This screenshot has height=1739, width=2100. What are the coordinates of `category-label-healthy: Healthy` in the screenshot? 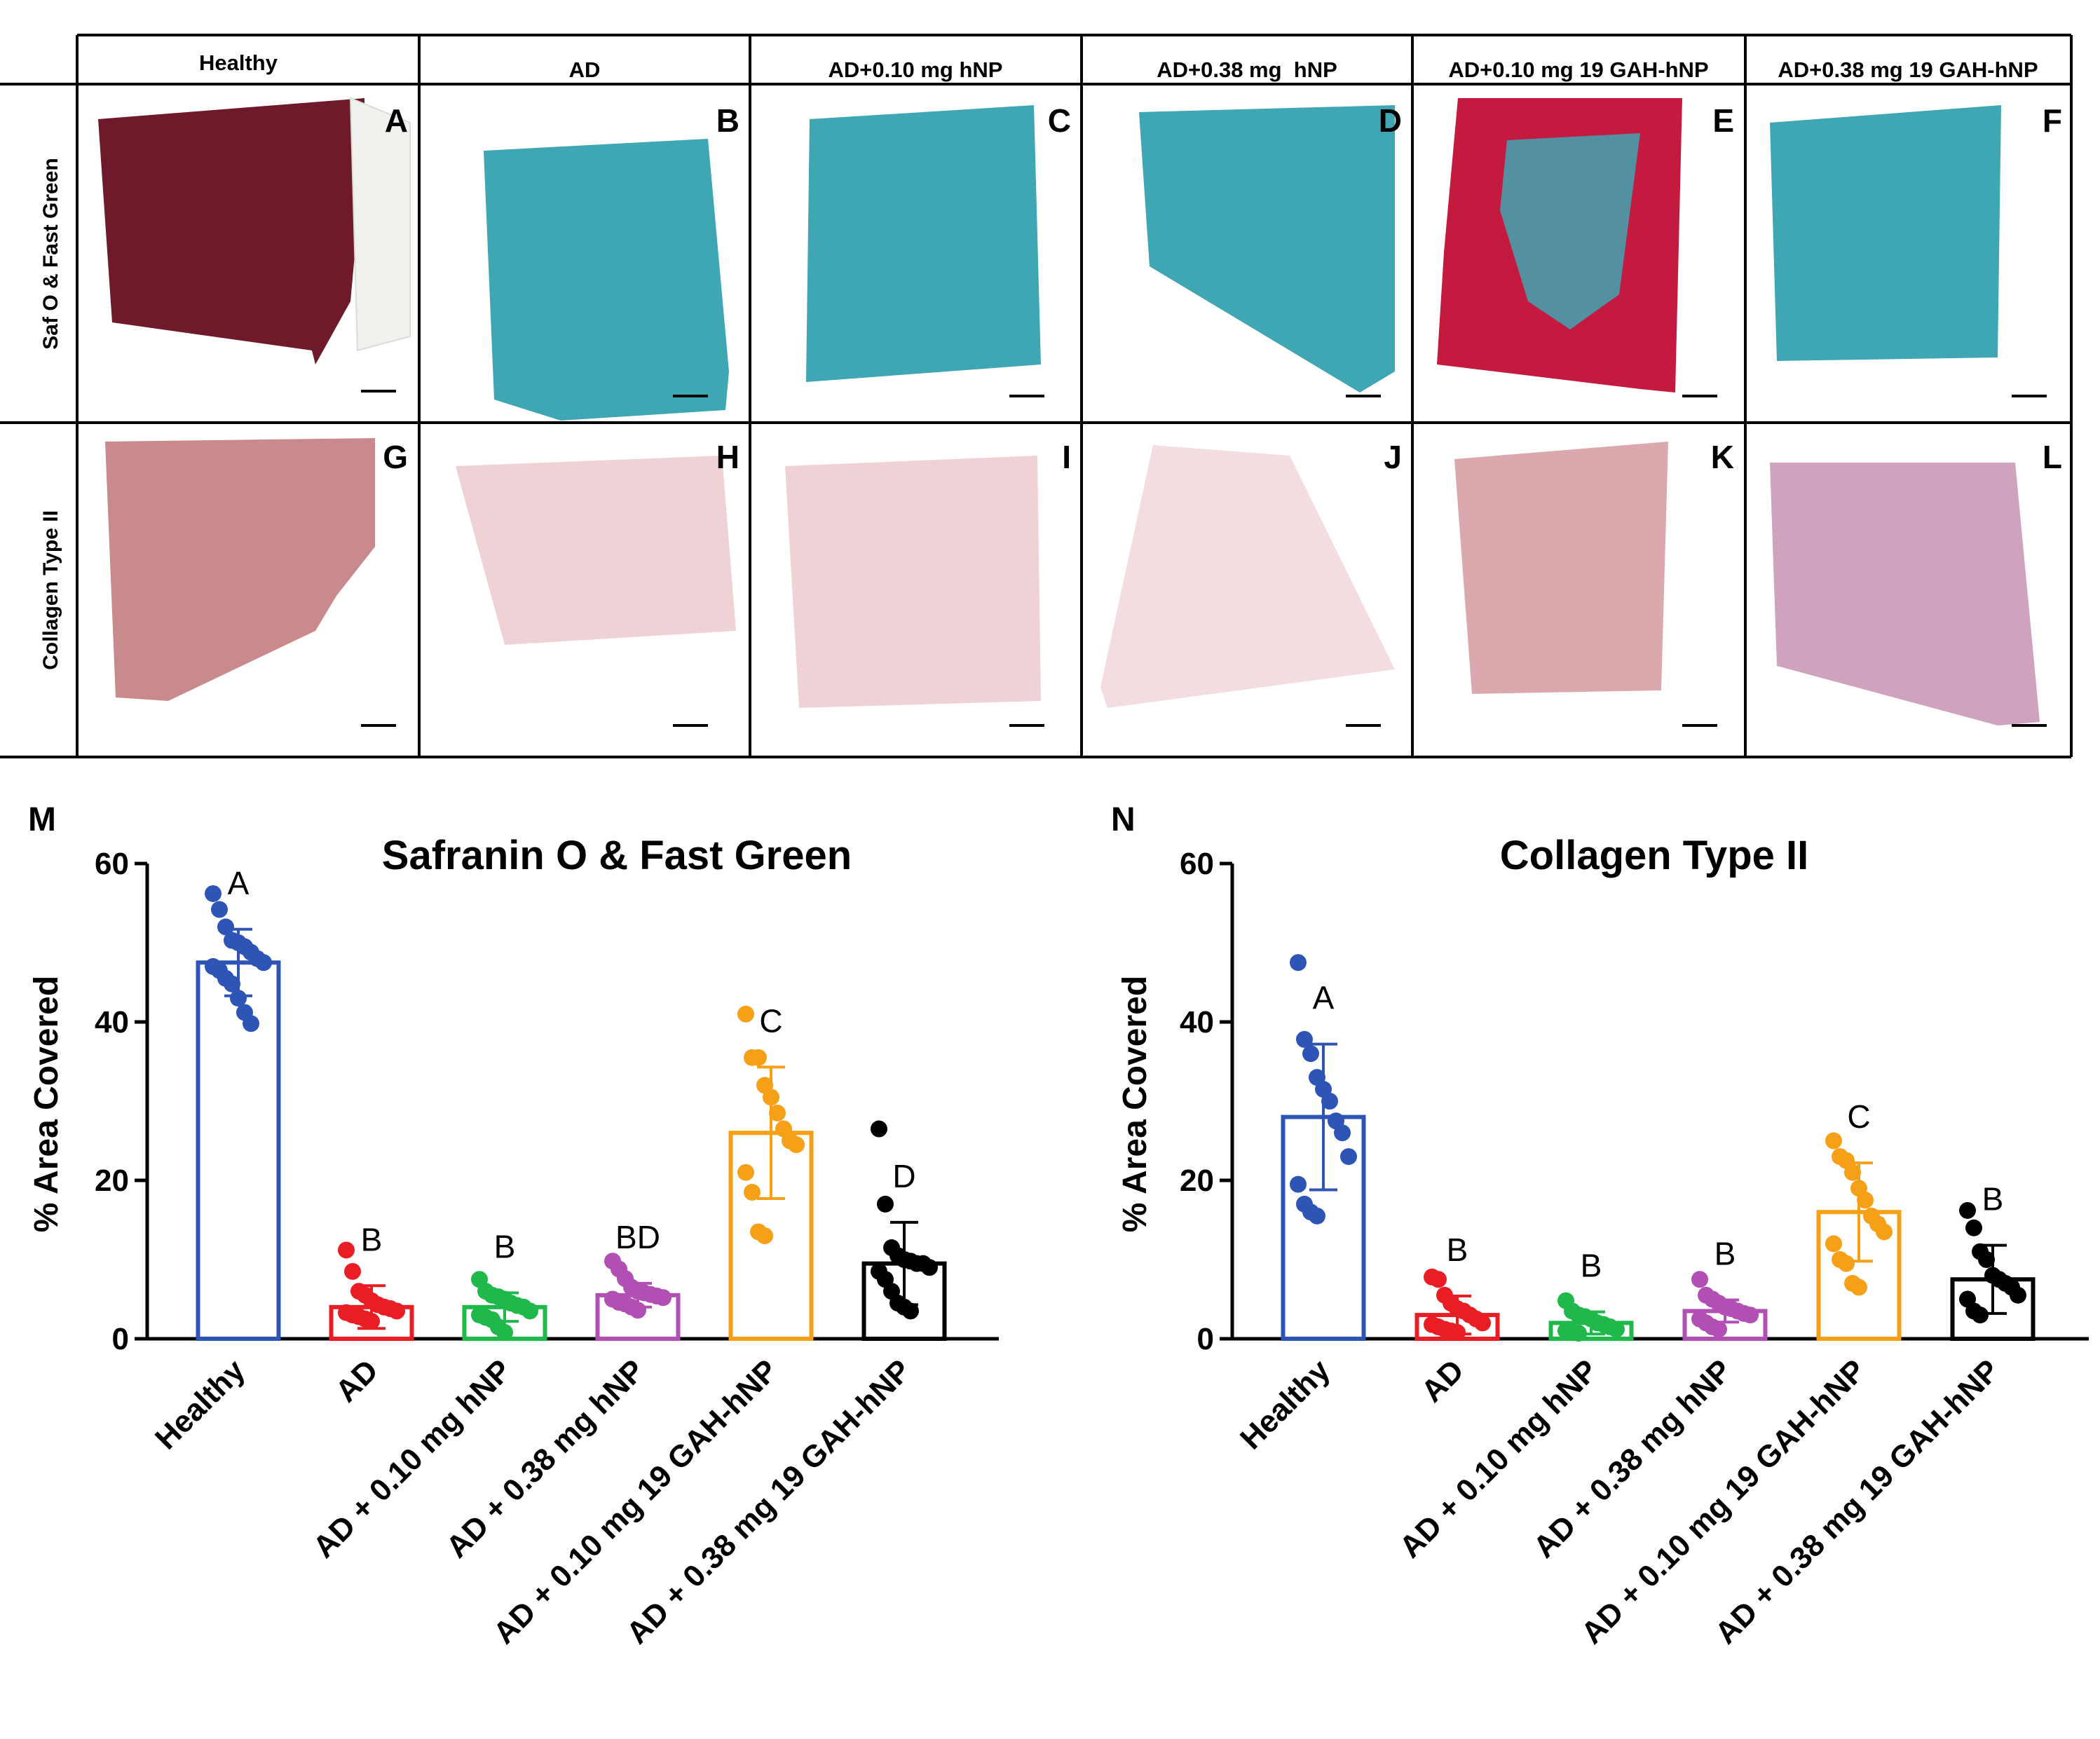 It's located at (200, 1404).